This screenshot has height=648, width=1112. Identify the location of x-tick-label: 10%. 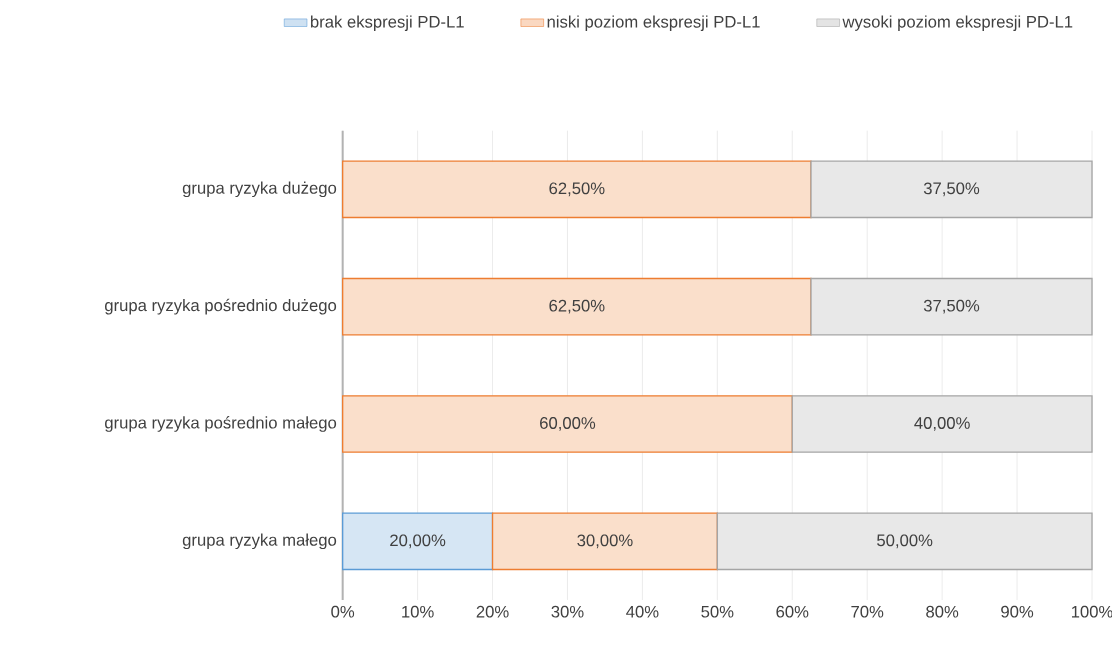
(418, 611).